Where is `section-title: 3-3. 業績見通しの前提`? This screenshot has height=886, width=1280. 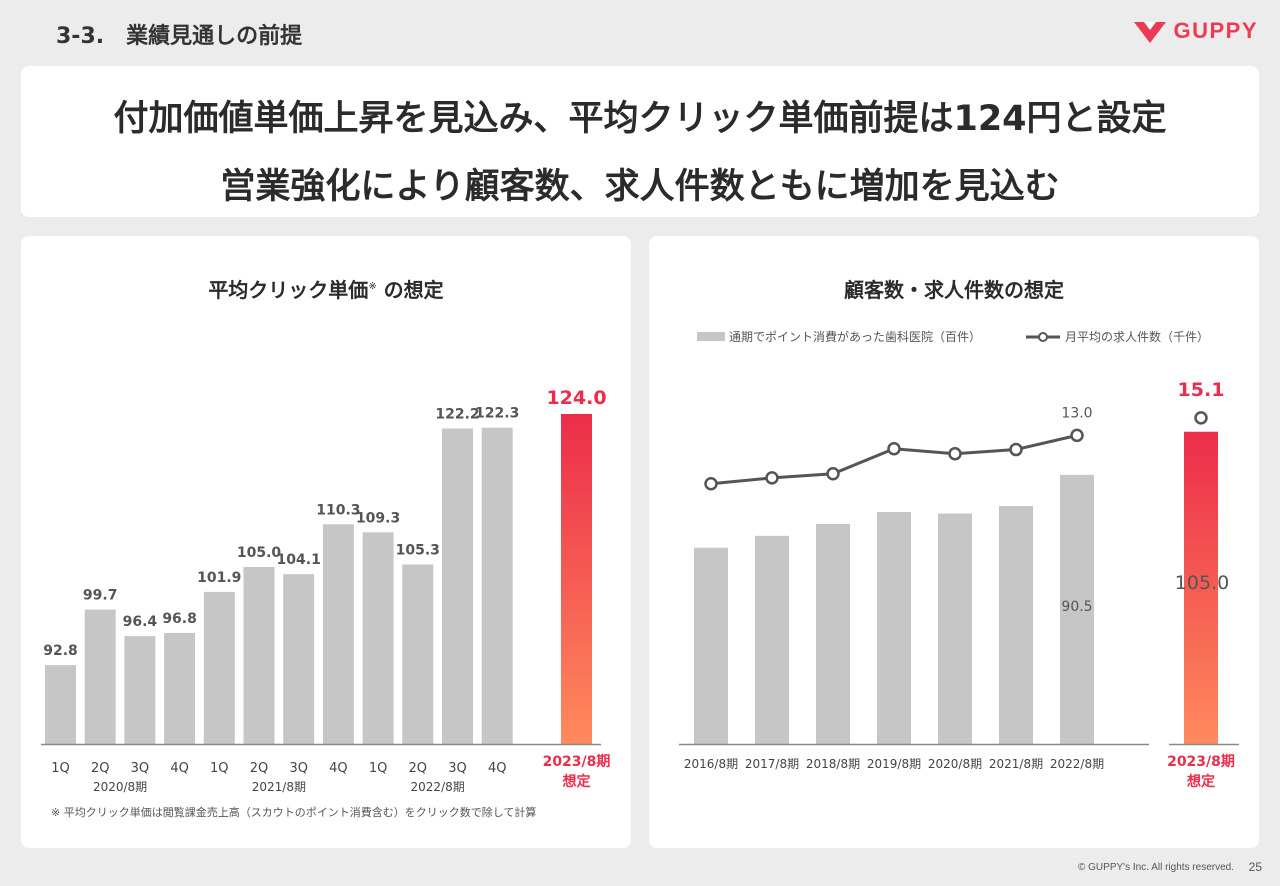 section-title: 3-3. 業績見通しの前提 is located at coordinates (179, 36).